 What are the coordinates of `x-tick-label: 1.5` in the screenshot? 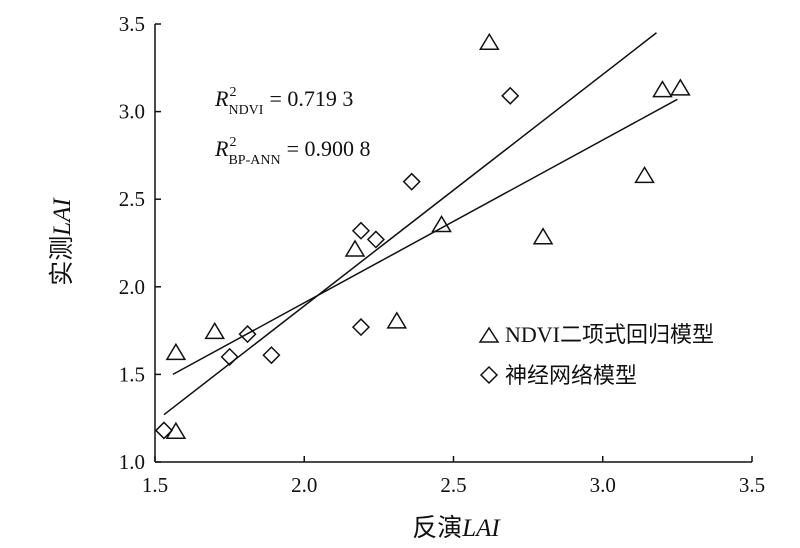 It's located at (155, 485).